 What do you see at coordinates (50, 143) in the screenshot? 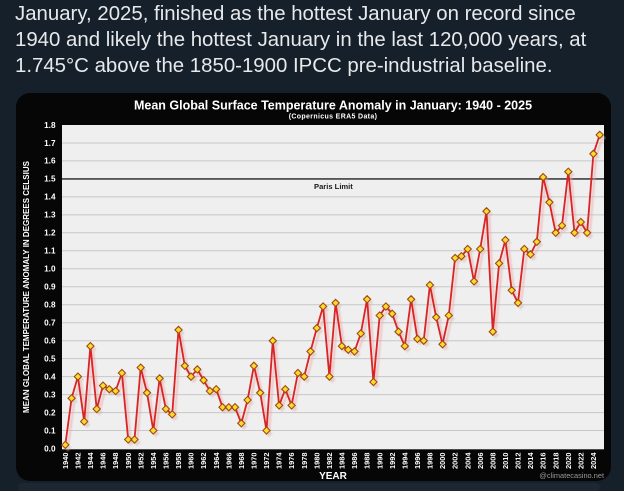
I see `svg-text: 1.7` at bounding box center [50, 143].